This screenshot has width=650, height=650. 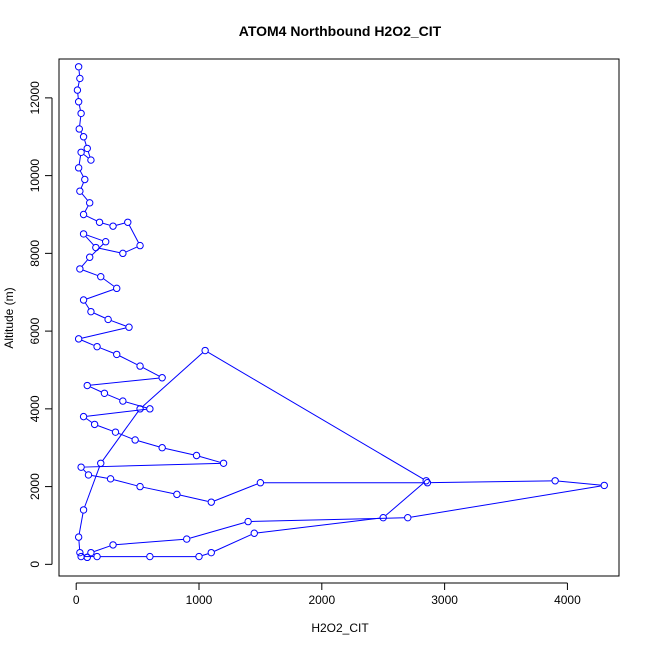 I want to click on y-tick-label: 2000, so click(x=35, y=486).